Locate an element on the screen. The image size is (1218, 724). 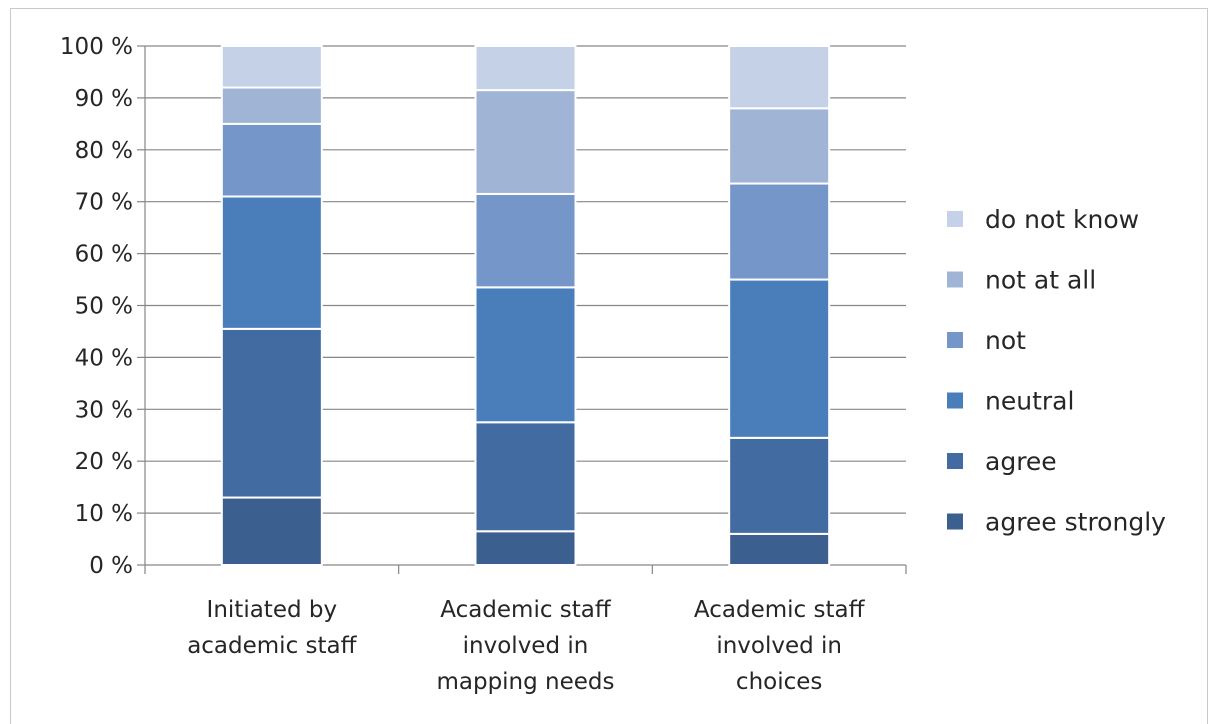
y-tick-label: 20 % is located at coordinates (104, 462).